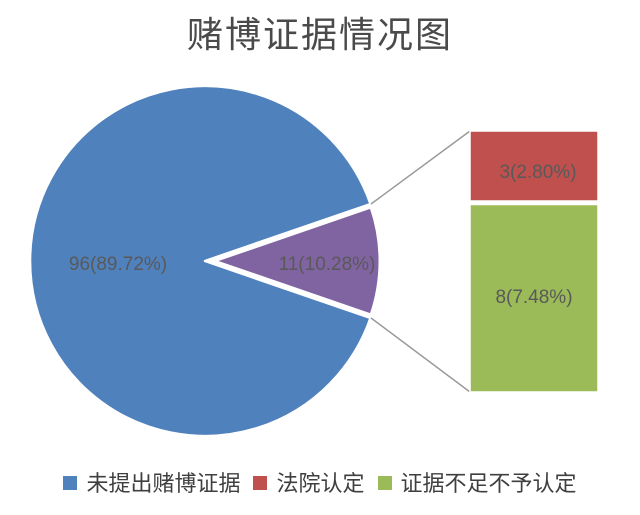 This screenshot has width=640, height=515. What do you see at coordinates (70, 483) in the screenshot?
I see `legend-swatch-blue-icon` at bounding box center [70, 483].